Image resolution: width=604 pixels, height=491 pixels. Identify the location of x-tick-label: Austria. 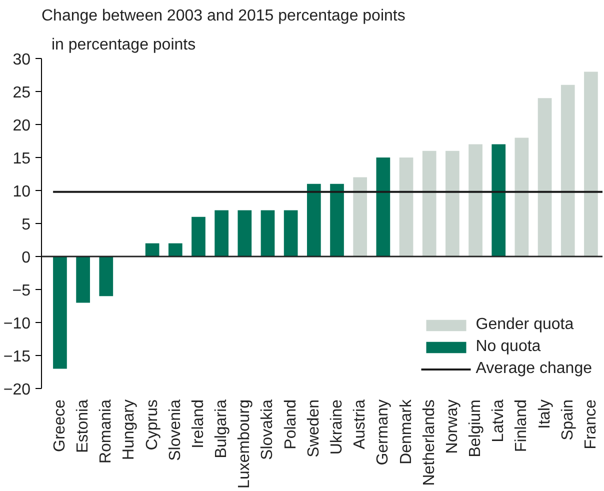
(360, 424).